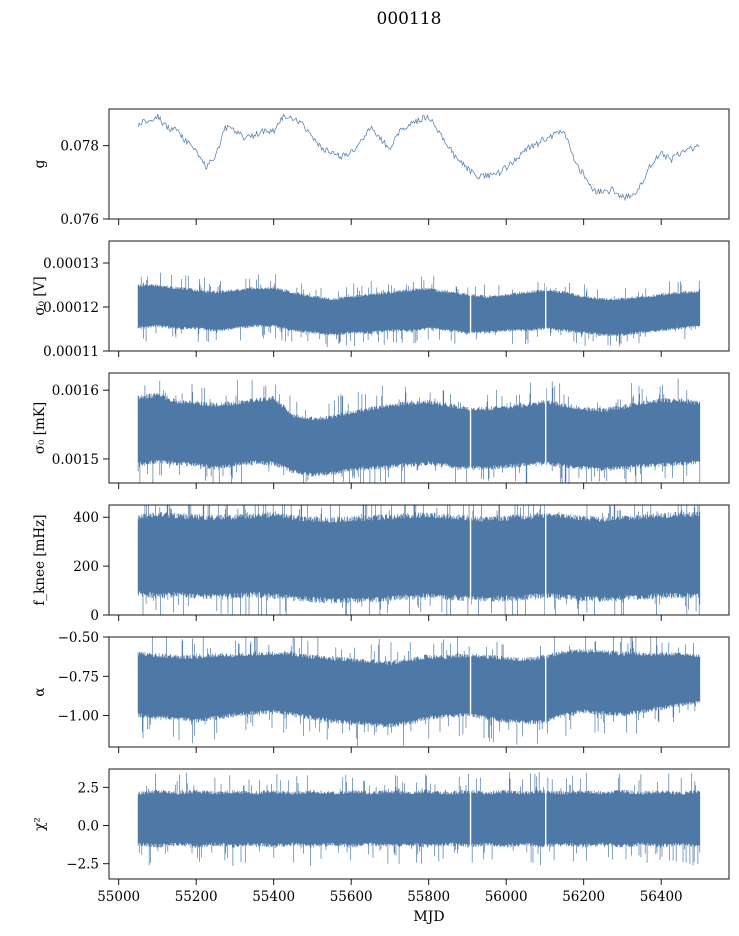 This screenshot has height=936, width=739. Describe the element at coordinates (273, 897) in the screenshot. I see `x-tick-label: 55400` at that location.